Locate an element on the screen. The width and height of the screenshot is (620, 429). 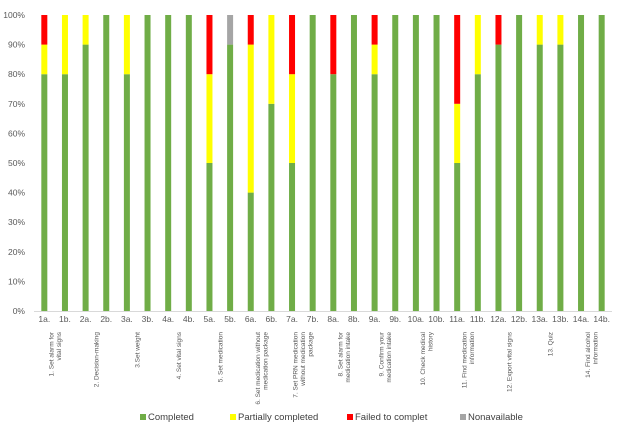
x-tick-label: 9a. is located at coordinates (375, 319).